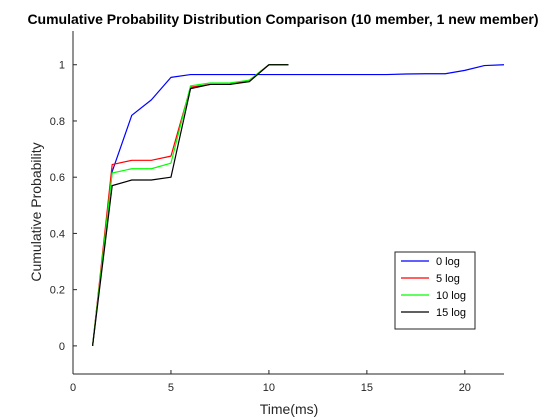 Image resolution: width=560 pixels, height=420 pixels. I want to click on y-axis-label: Cumulative Probability, so click(36, 211).